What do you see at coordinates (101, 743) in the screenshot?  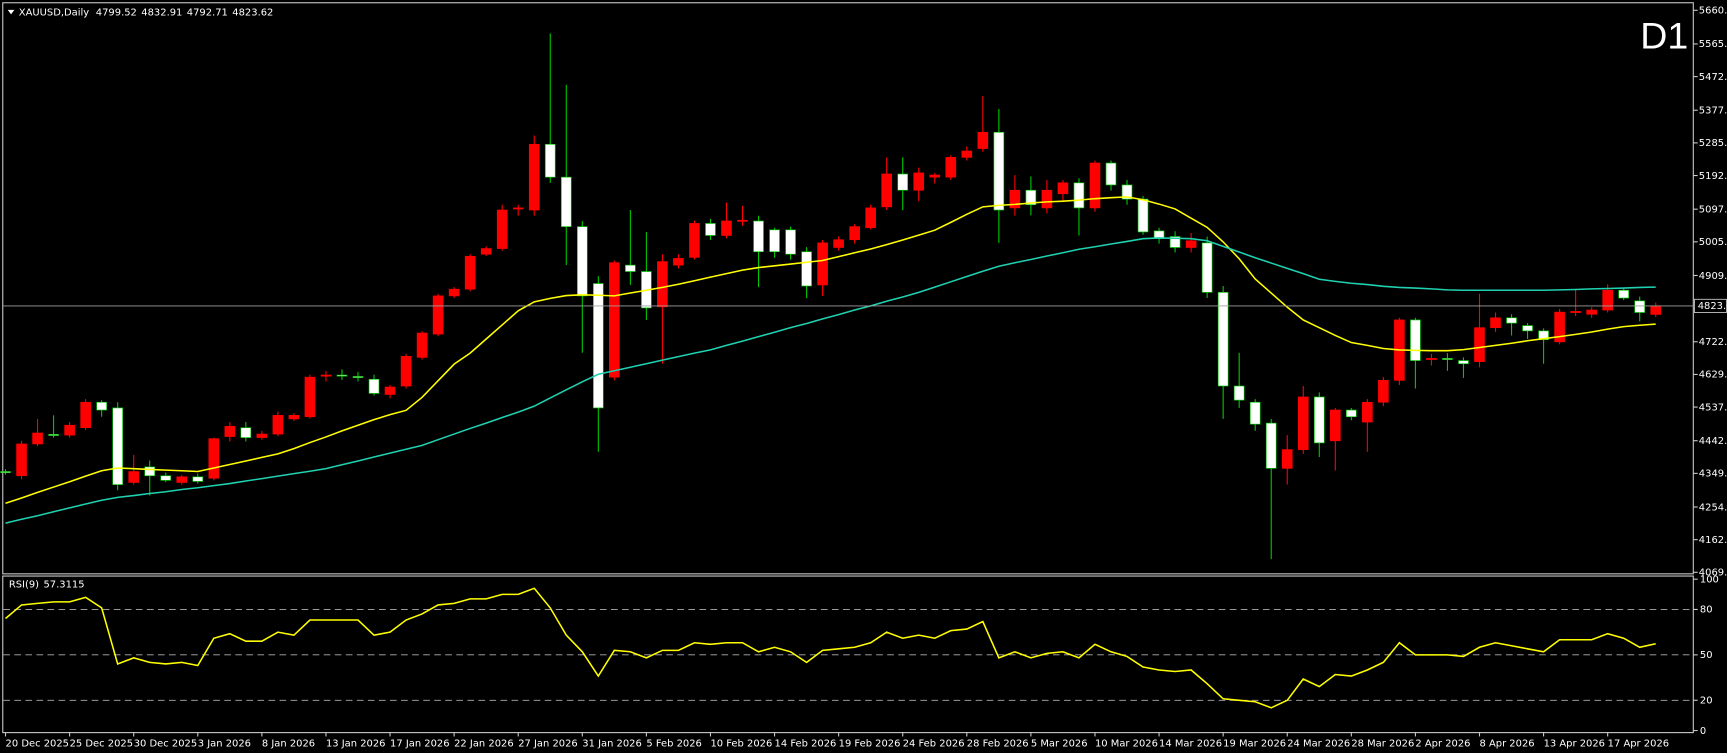 I see `x-tick-label: 25 Dec 2025` at bounding box center [101, 743].